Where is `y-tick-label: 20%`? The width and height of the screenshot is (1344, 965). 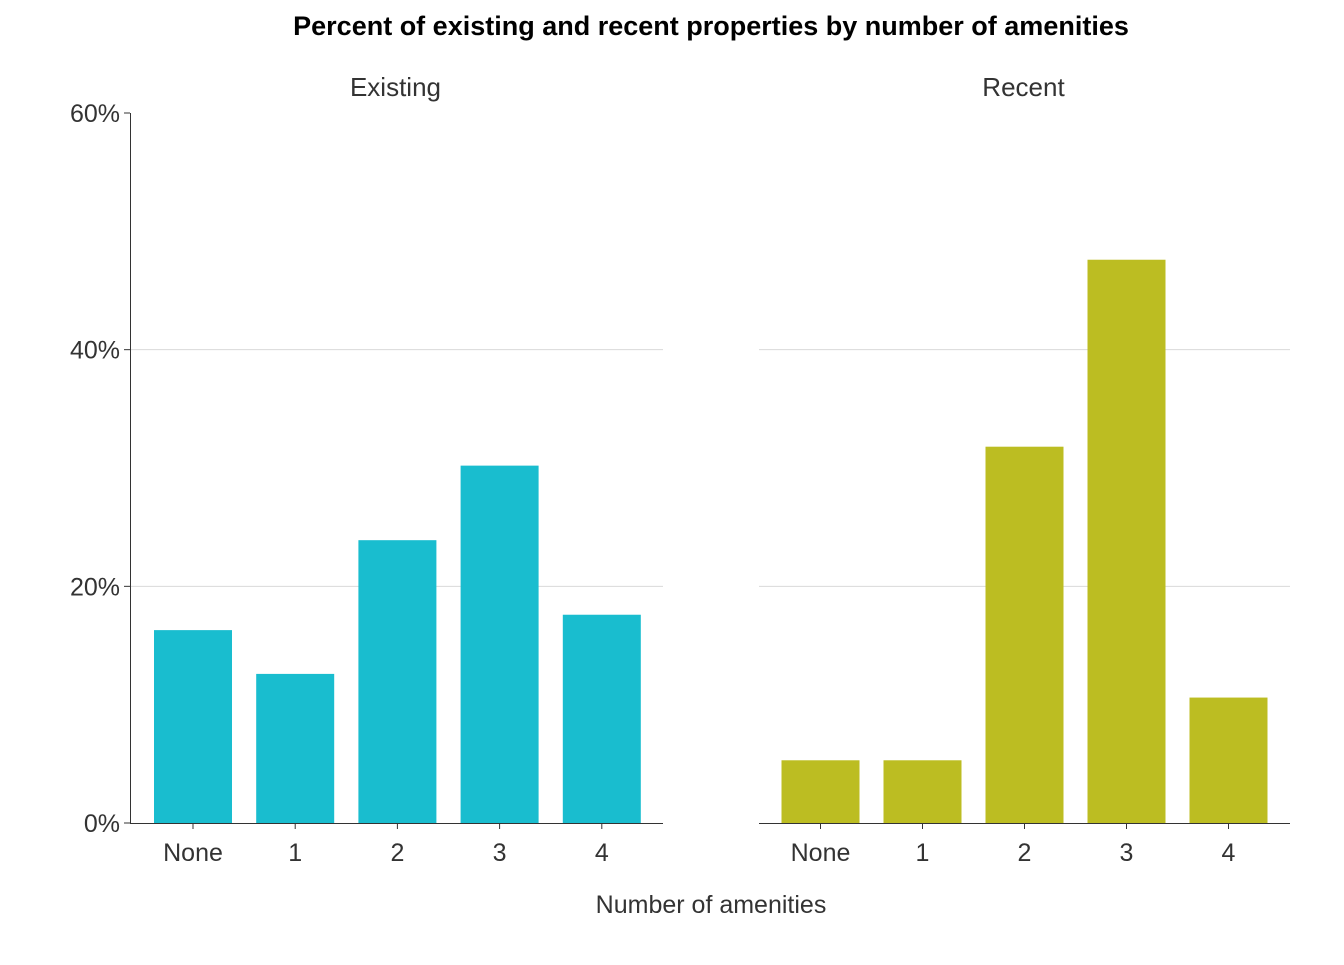 y-tick-label: 20% is located at coordinates (95, 587).